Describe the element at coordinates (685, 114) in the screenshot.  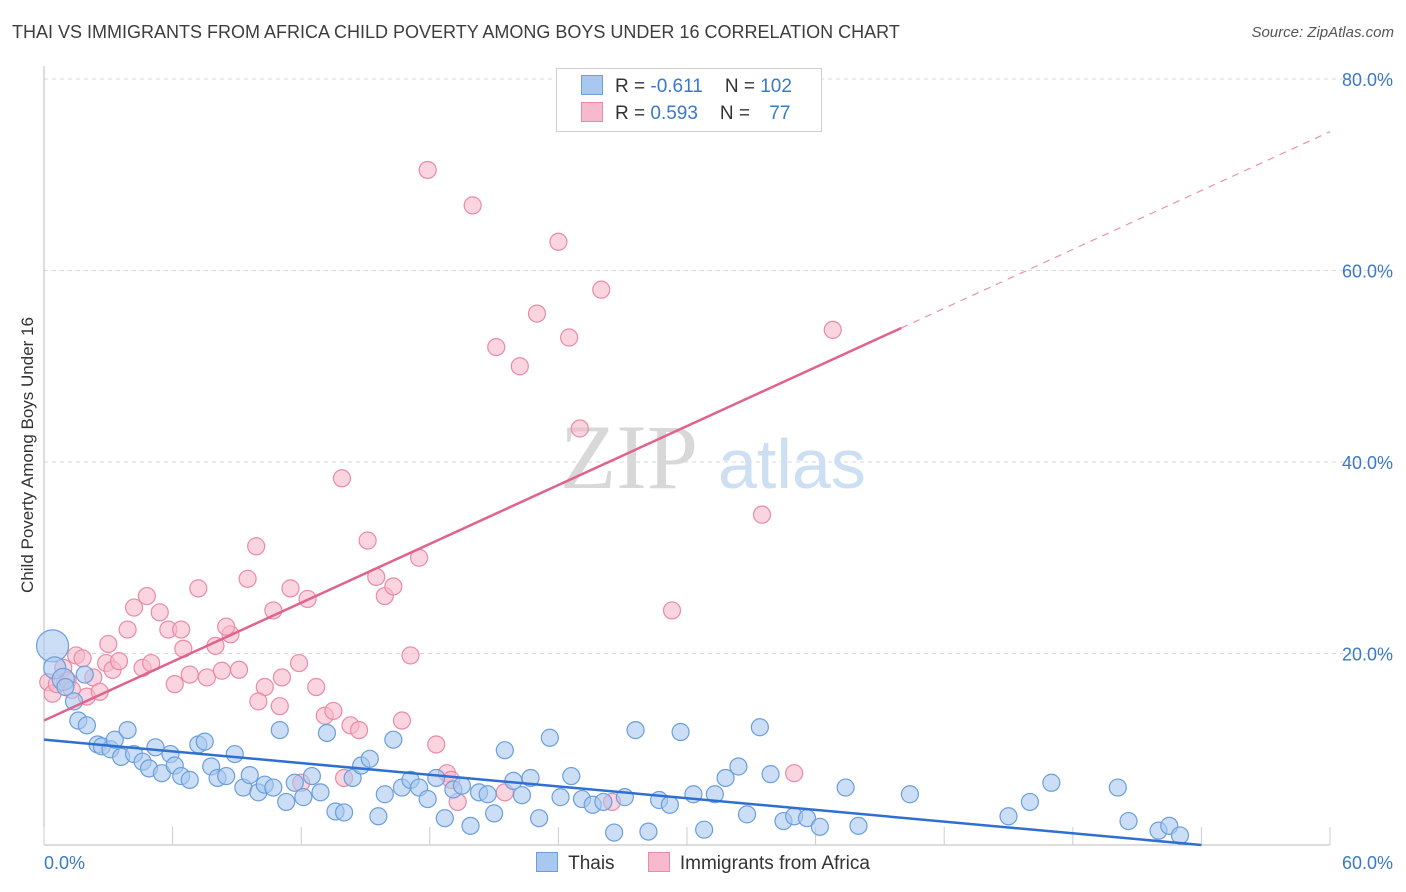
I see `legend-row-africa: R = 0.593 N = 77` at that location.